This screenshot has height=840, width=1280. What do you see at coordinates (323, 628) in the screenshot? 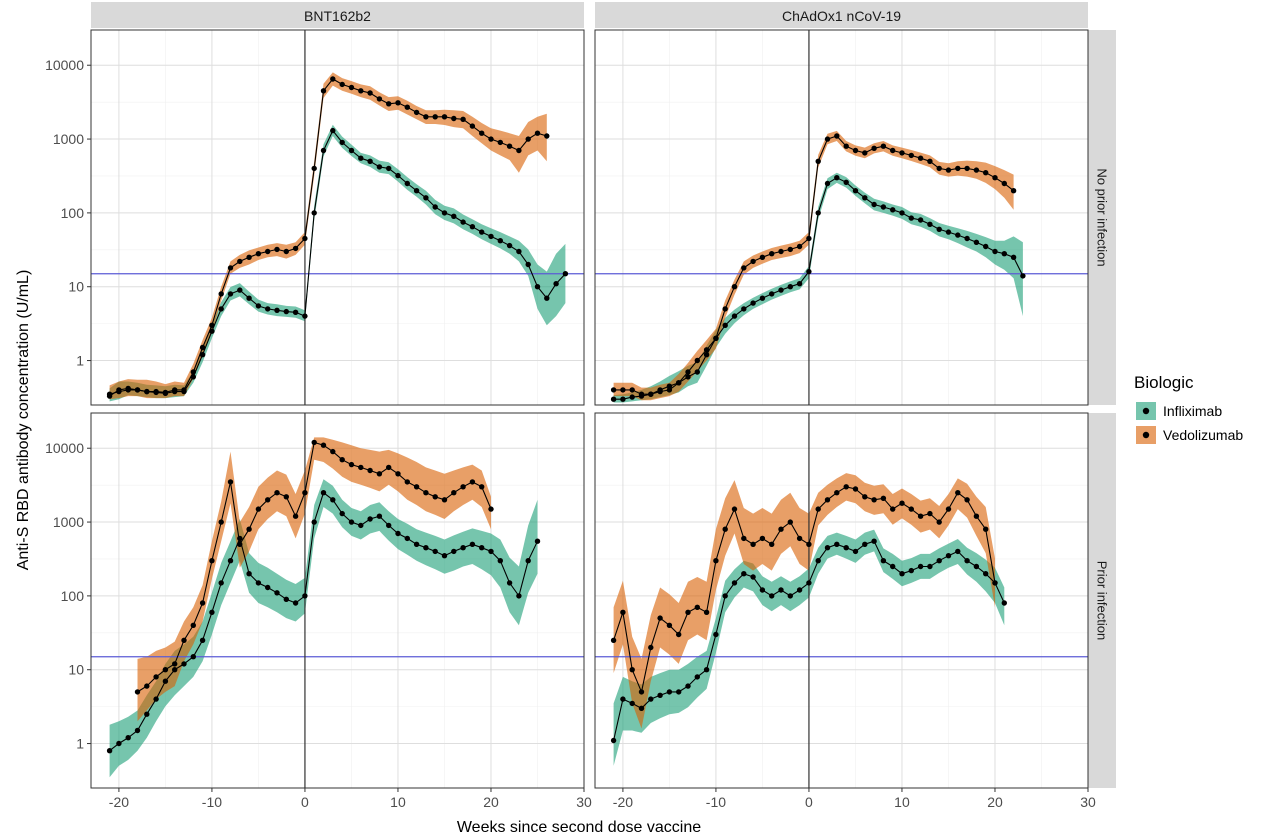
I see `ribbon-infliximab` at bounding box center [323, 628].